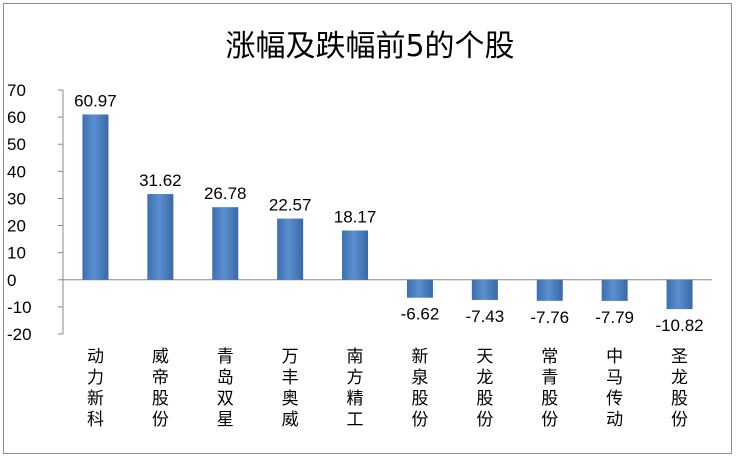 The width and height of the screenshot is (737, 459). Describe the element at coordinates (549, 388) in the screenshot. I see `category-label: 常青股份` at that location.